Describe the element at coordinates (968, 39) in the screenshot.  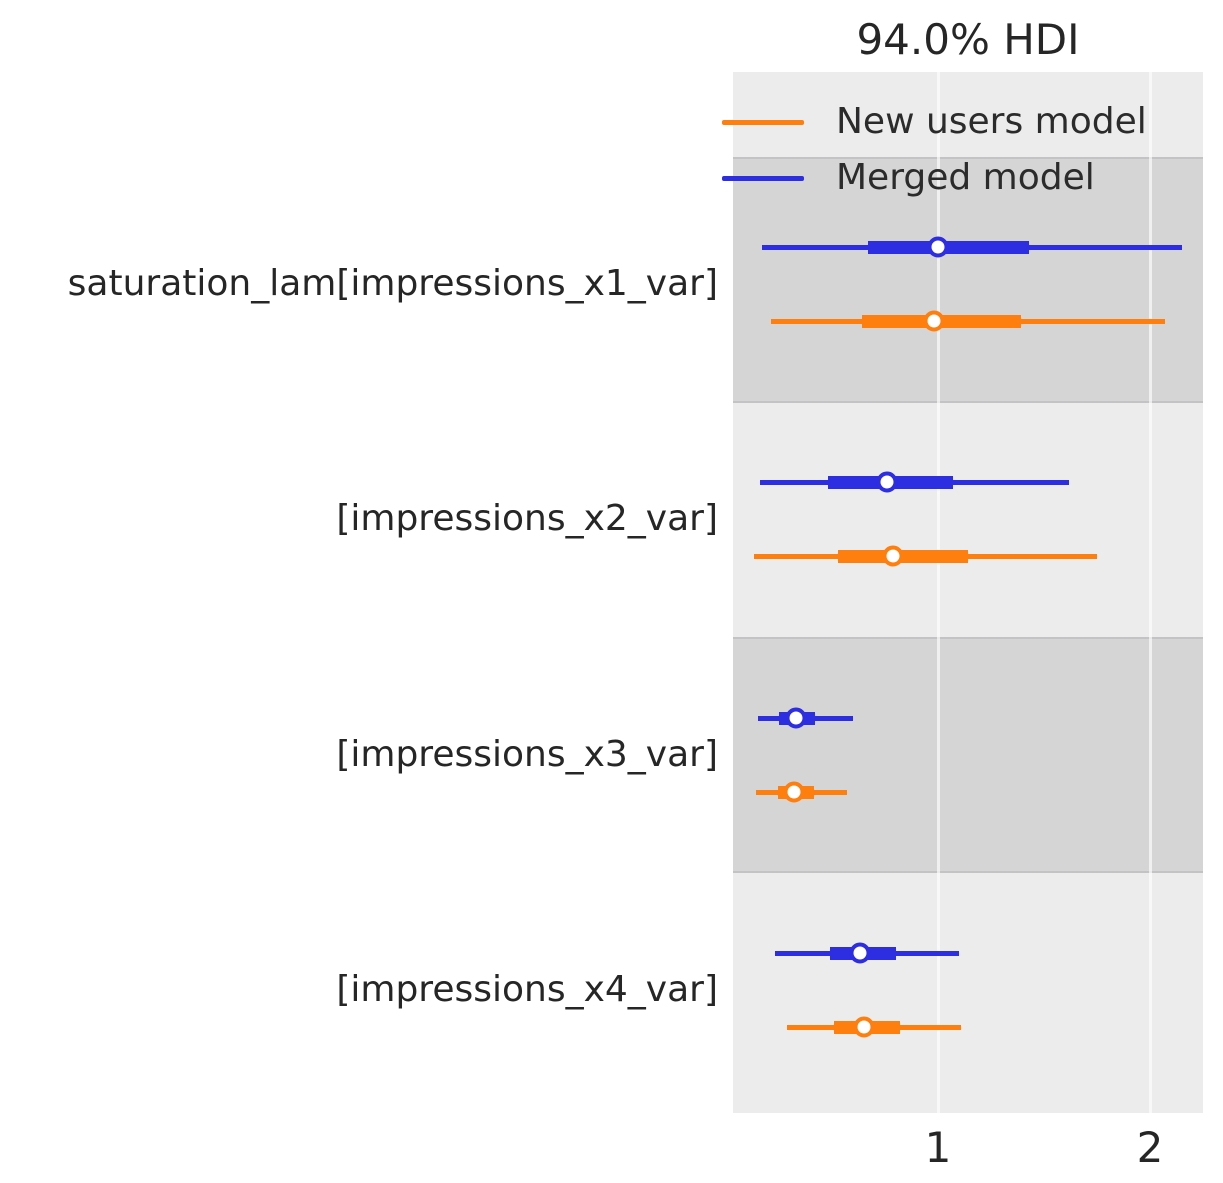
I see `plot-title: 94.0% HDI` at that location.